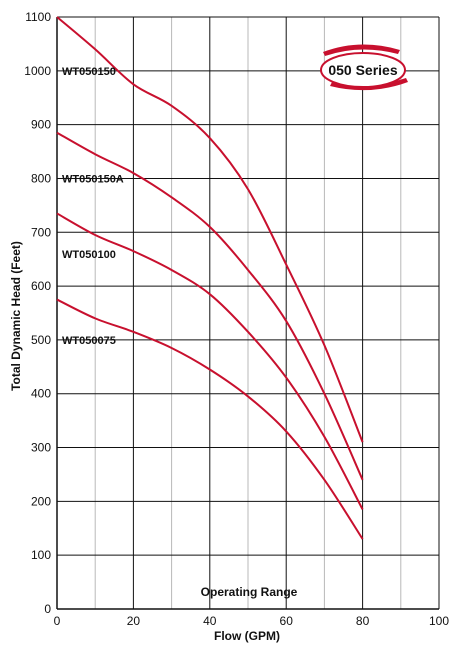 This screenshot has width=459, height=652. What do you see at coordinates (41, 501) in the screenshot?
I see `y-tick-label: 200` at bounding box center [41, 501].